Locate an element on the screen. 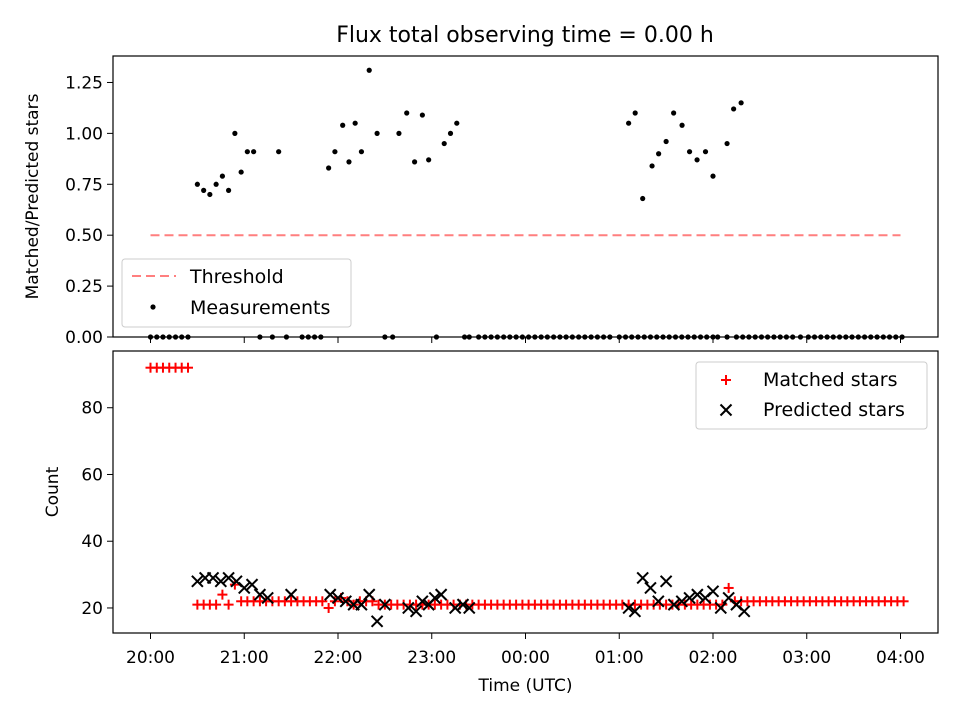 The height and width of the screenshot is (720, 960). legend-predicted-marker is located at coordinates (726, 410).